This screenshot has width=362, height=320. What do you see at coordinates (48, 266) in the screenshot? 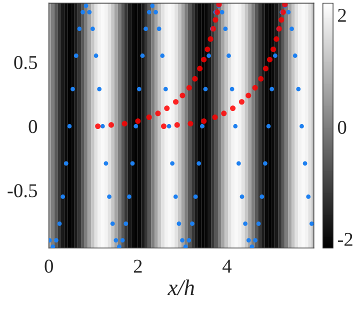
I see `x-tick-label: 0` at bounding box center [48, 266].